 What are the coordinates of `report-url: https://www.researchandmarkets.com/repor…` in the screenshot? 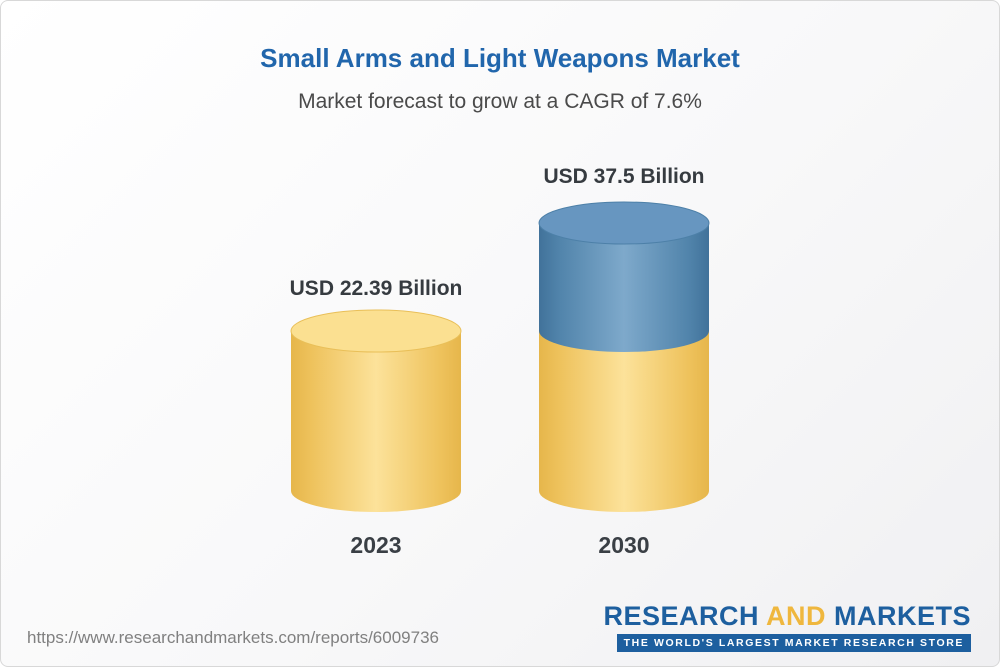 It's located at (233, 637).